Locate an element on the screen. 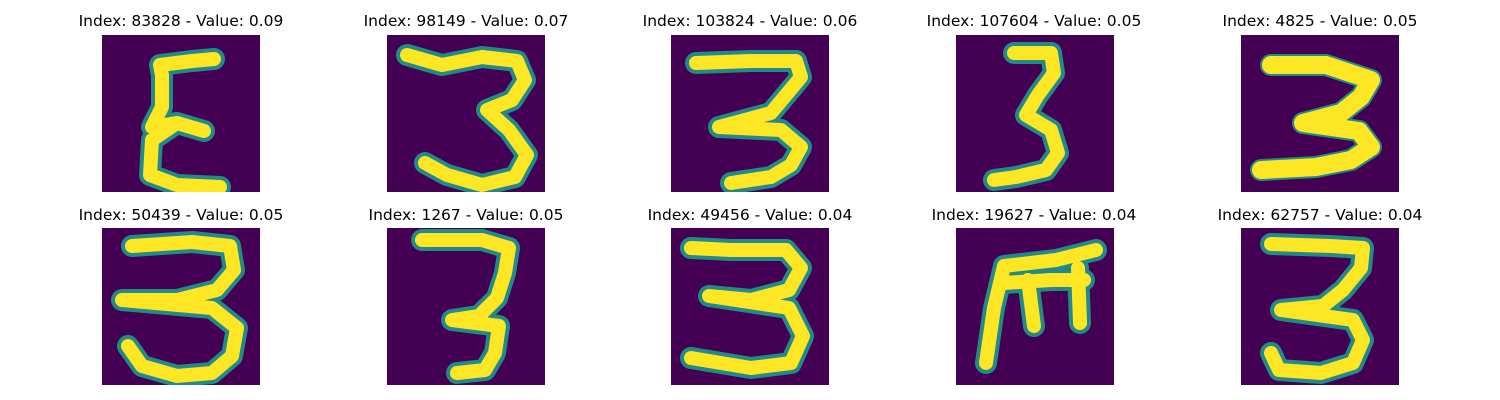 The height and width of the screenshot is (400, 1500). panel-title: Index: 19627 - Value: 0.04 is located at coordinates (1034, 215).